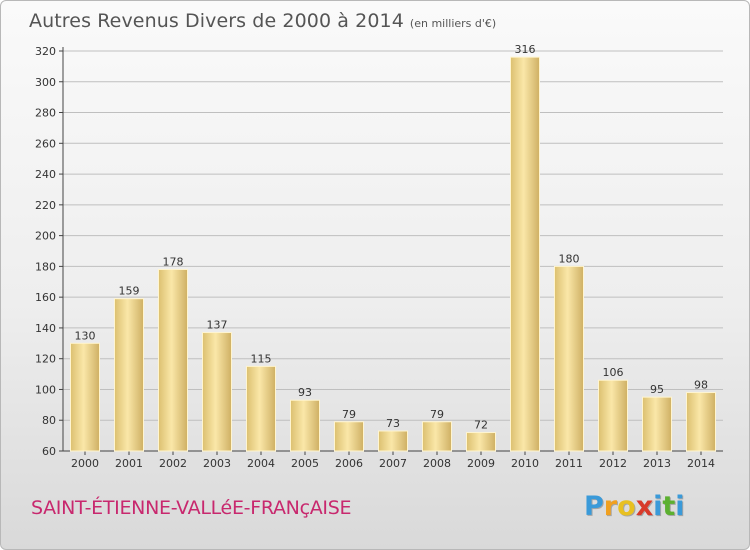 The height and width of the screenshot is (550, 750). Describe the element at coordinates (45, 82) in the screenshot. I see `y-tick-label: 300` at that location.